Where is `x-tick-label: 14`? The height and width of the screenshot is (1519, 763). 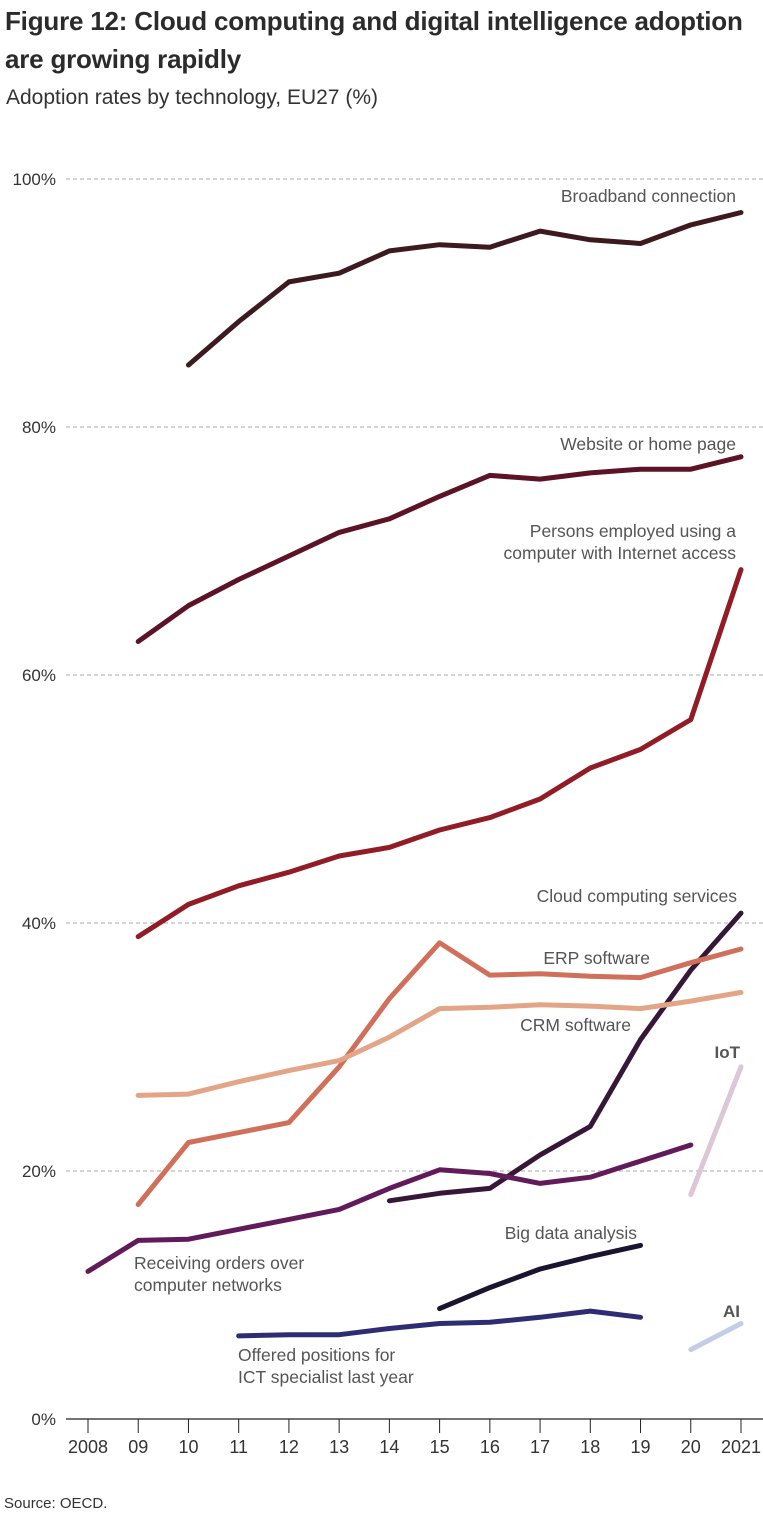
x-tick-label: 14 is located at coordinates (389, 1447).